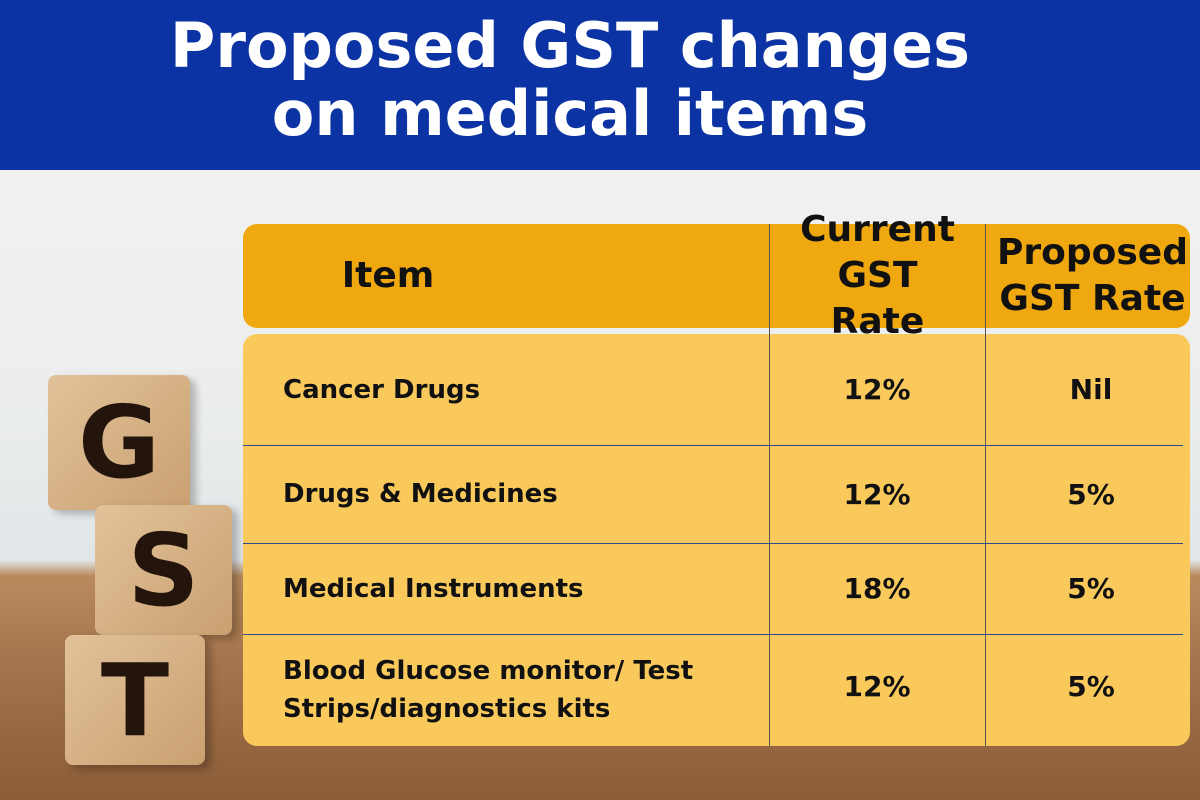  What do you see at coordinates (163, 570) in the screenshot?
I see `block-s: S` at bounding box center [163, 570].